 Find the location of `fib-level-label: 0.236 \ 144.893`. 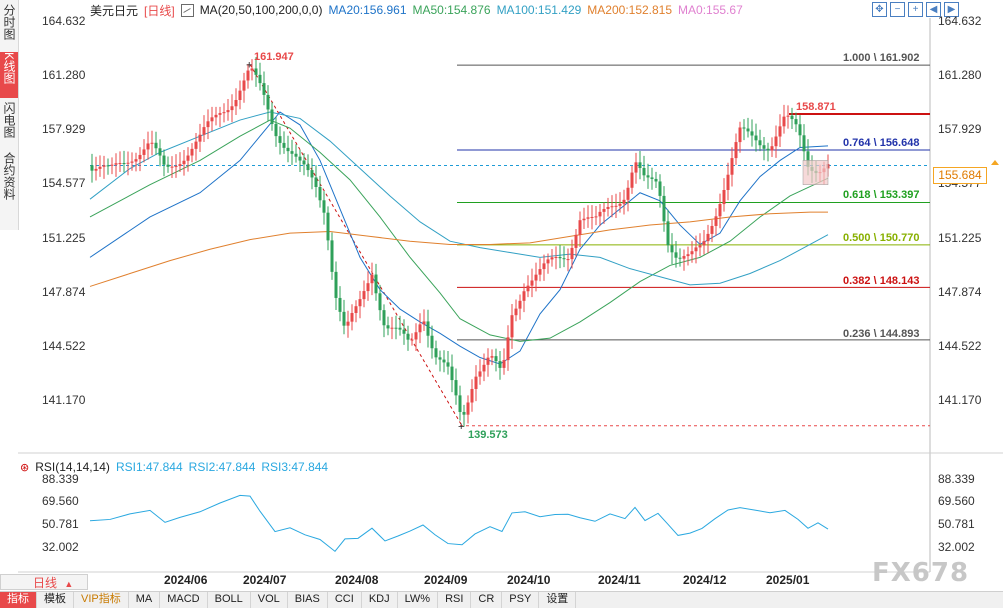

fib-level-label: 0.236 \ 144.893 is located at coordinates (881, 334).